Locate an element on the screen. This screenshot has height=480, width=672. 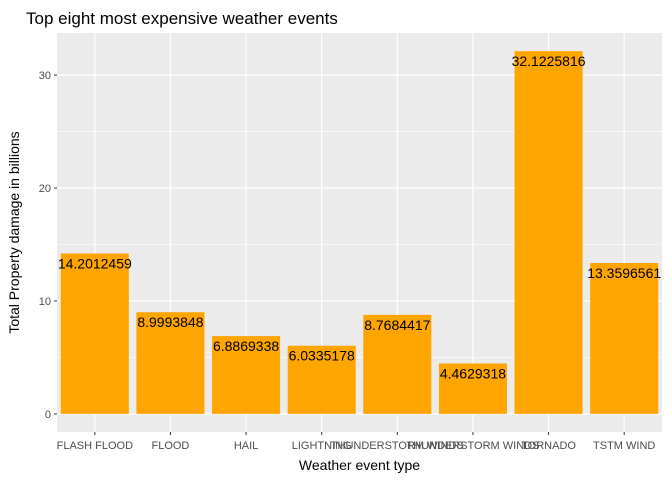
y-tick-label: 20 is located at coordinates (45, 189).